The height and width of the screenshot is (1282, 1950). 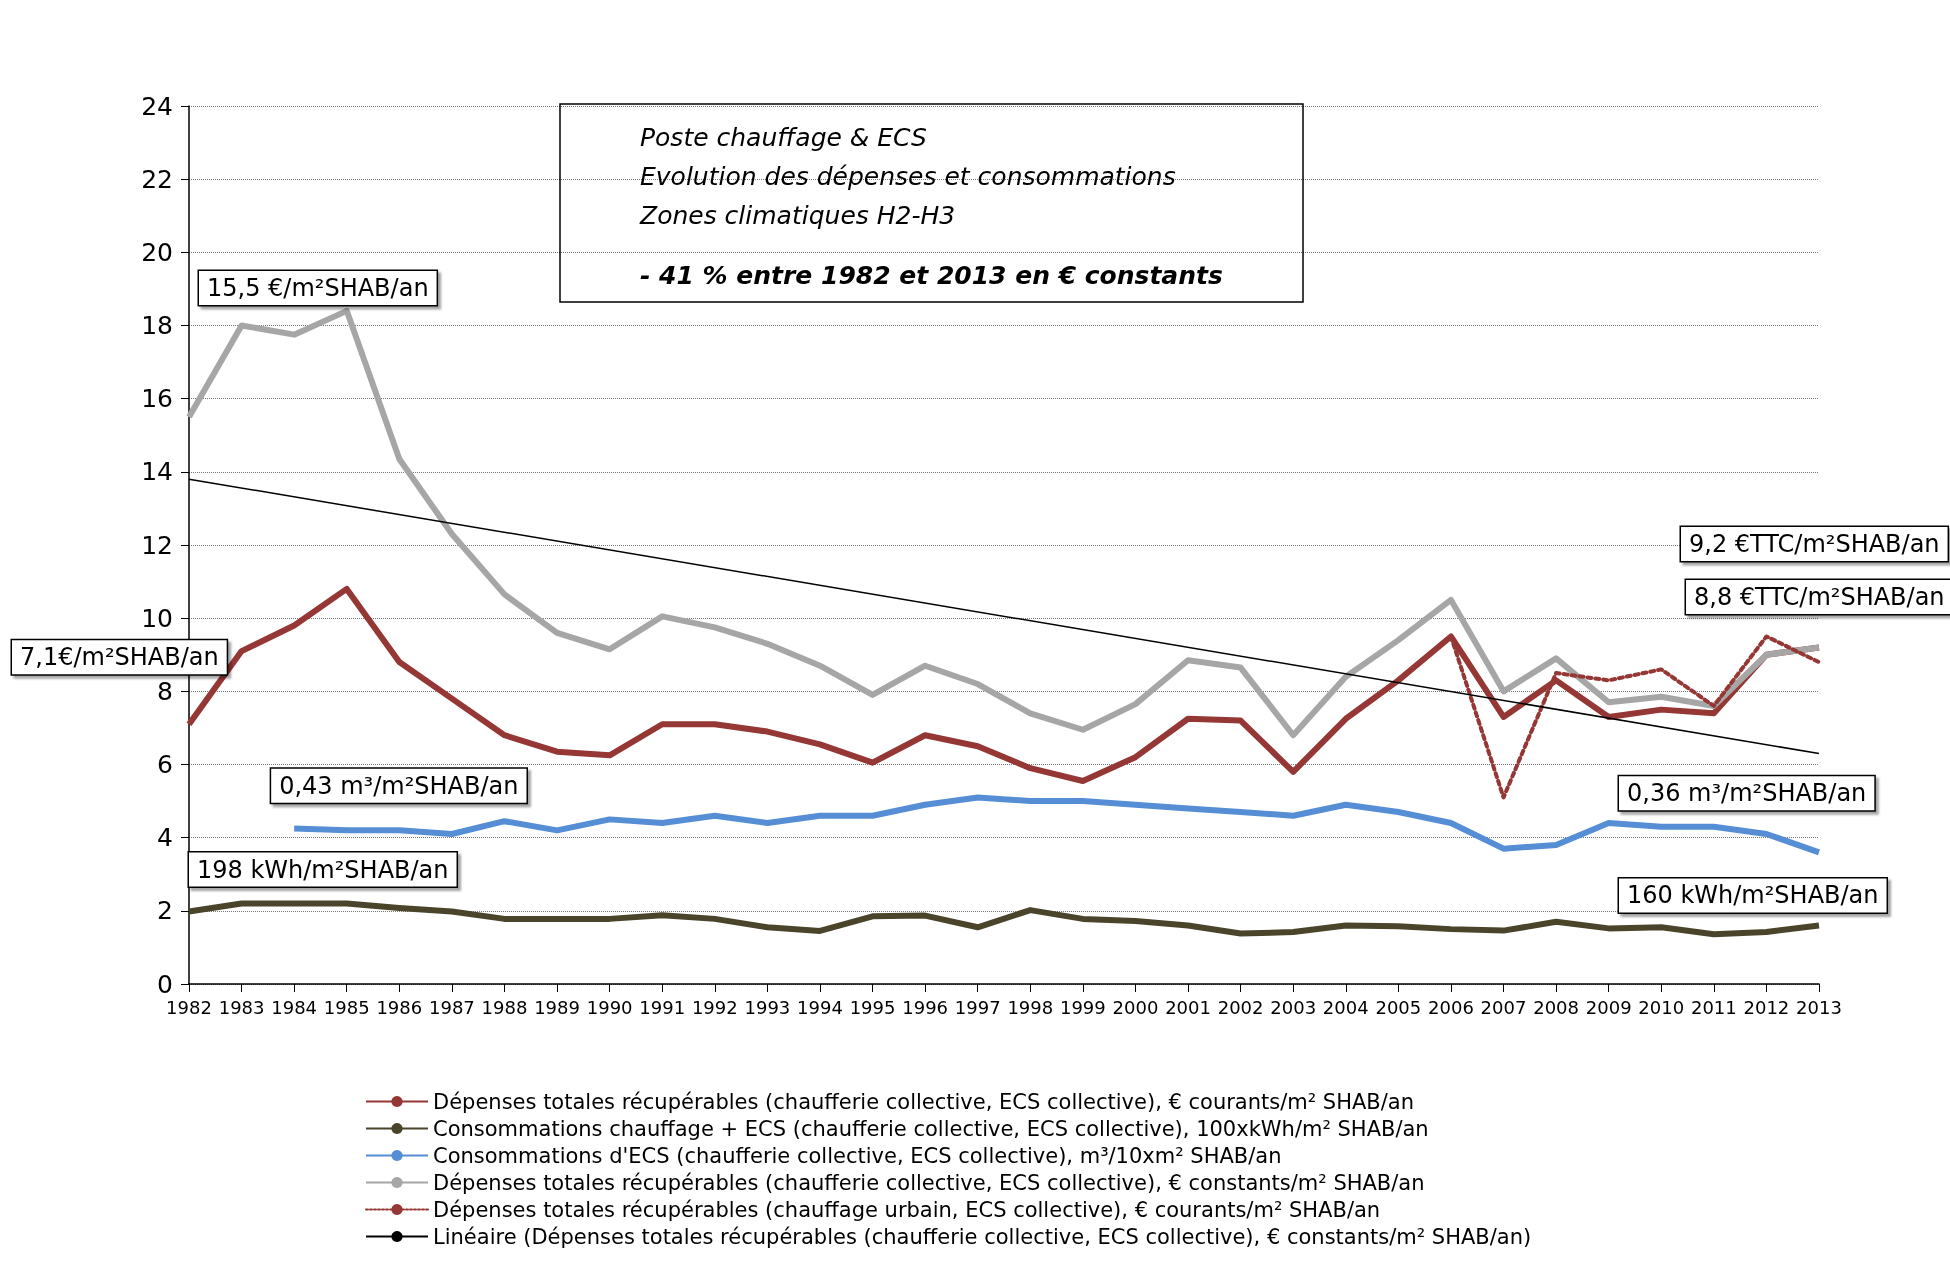 What do you see at coordinates (323, 869) in the screenshot?
I see `annotation: 198 kWh/m²SHAB/an` at bounding box center [323, 869].